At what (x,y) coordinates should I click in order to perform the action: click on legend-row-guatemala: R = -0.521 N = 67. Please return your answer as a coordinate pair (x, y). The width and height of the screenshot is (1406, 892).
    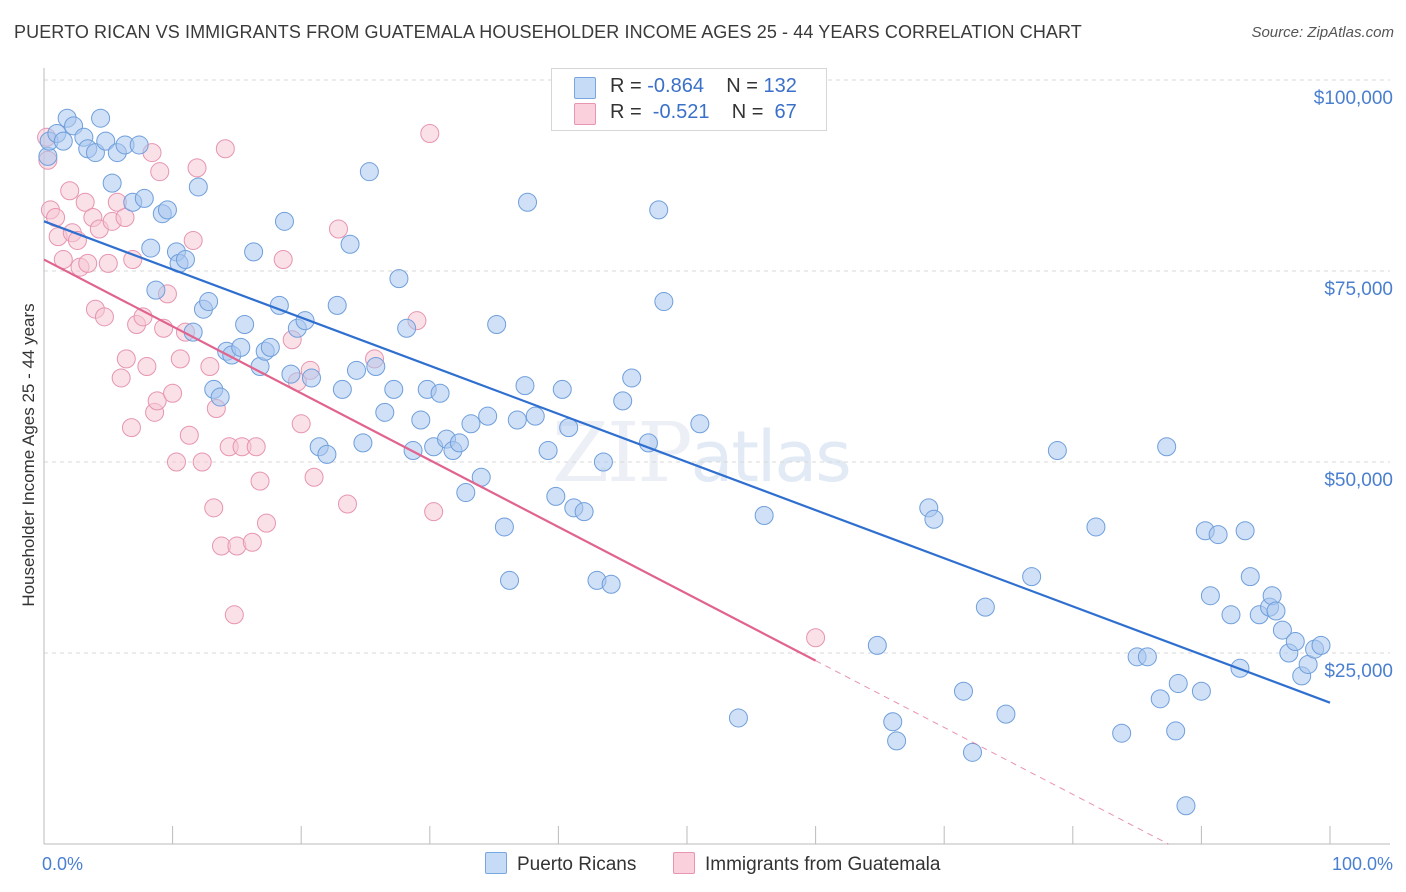
    Looking at the image, I should click on (685, 113).